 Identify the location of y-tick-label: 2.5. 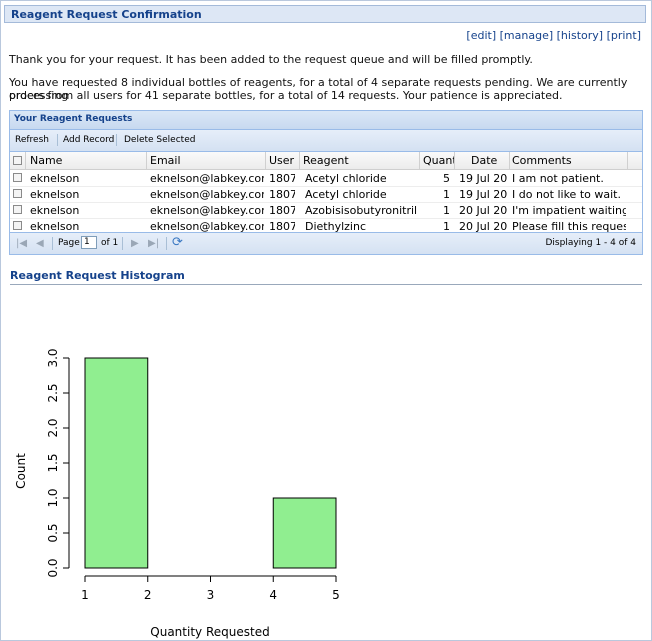
(53, 392).